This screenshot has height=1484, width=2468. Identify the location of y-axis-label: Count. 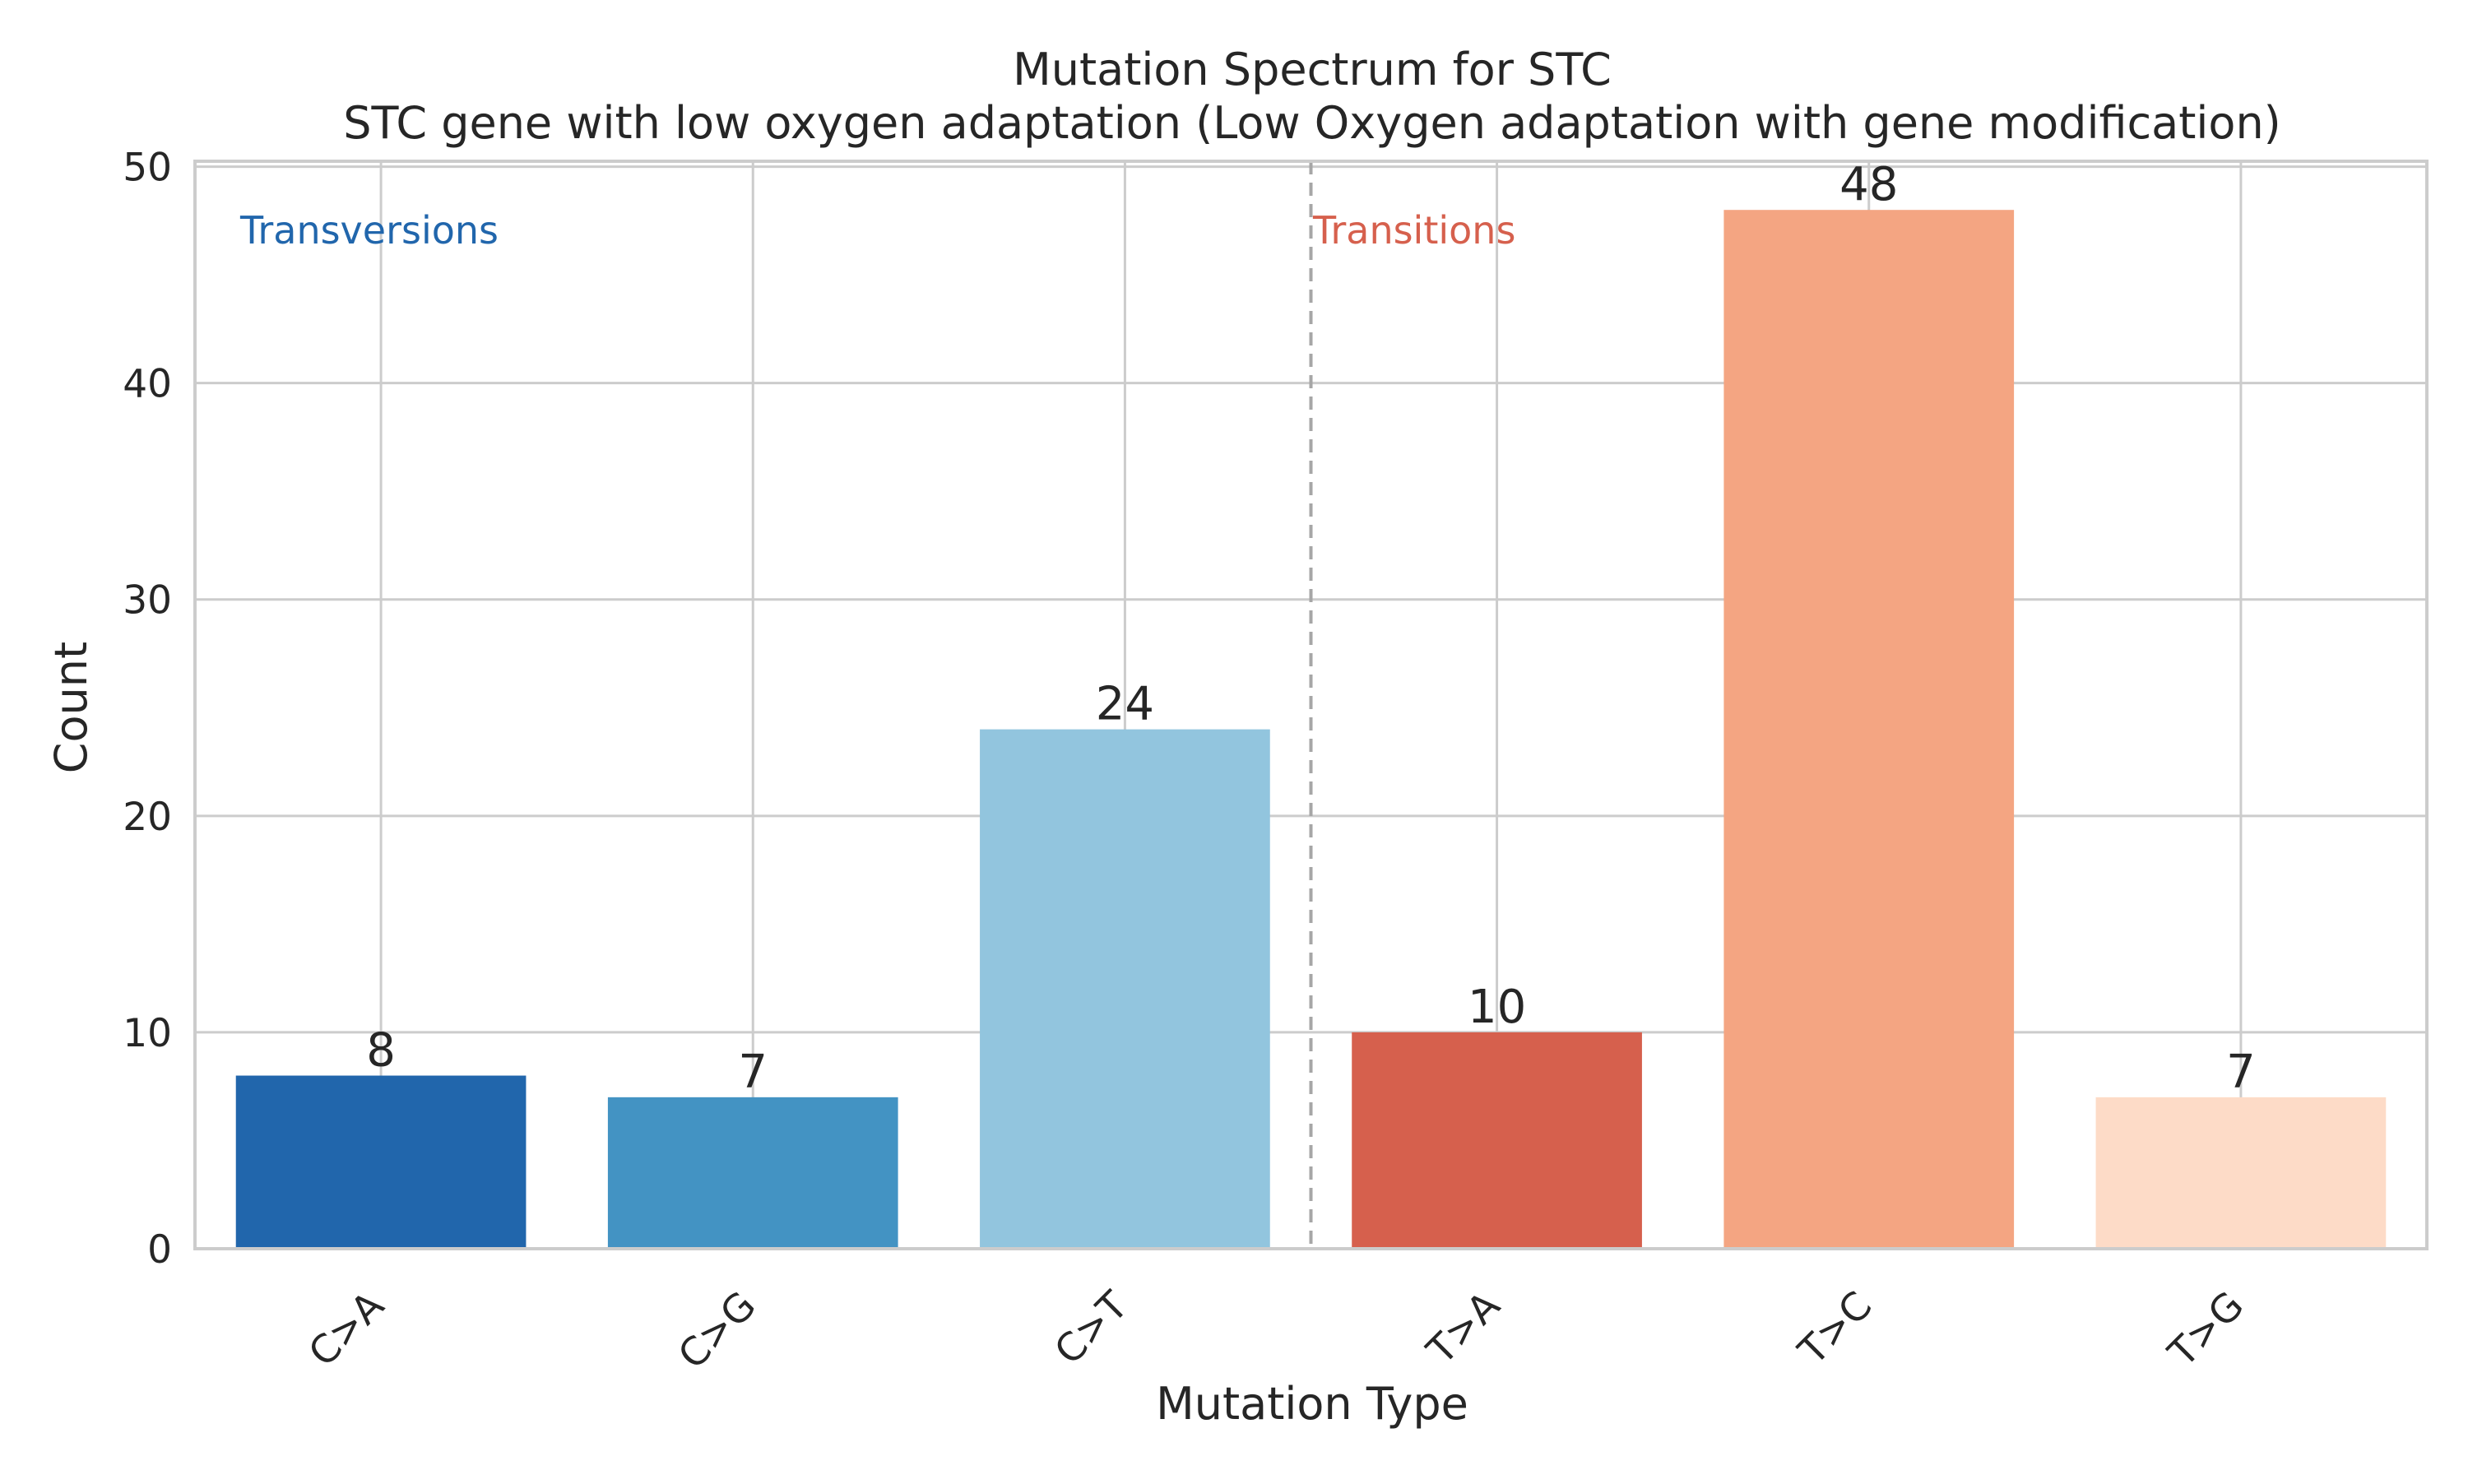
(71, 707).